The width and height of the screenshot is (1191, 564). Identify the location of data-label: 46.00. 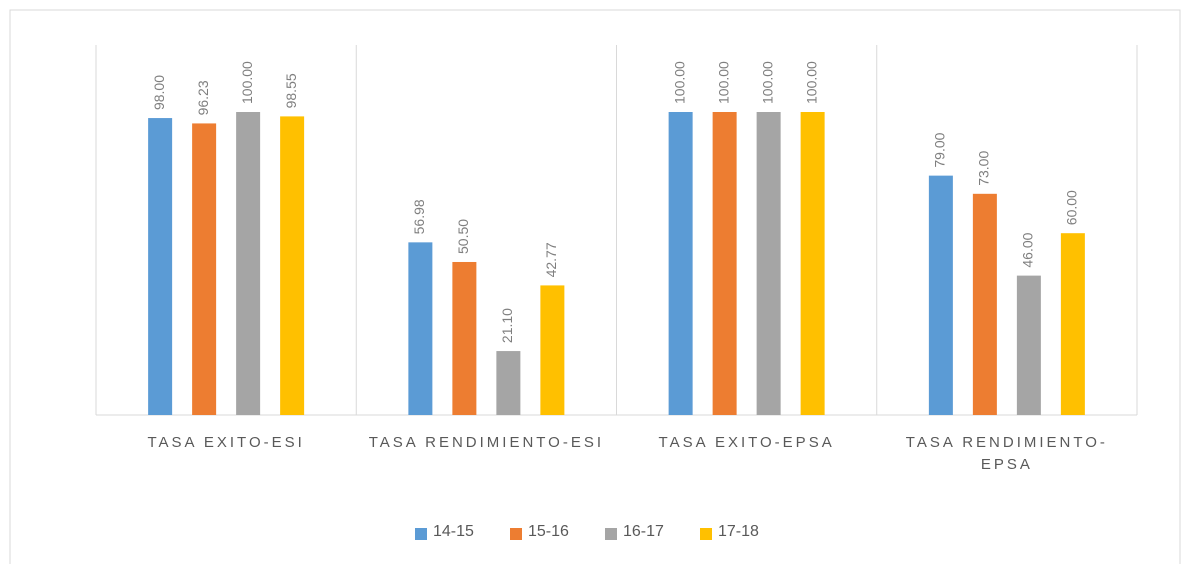
(1028, 249).